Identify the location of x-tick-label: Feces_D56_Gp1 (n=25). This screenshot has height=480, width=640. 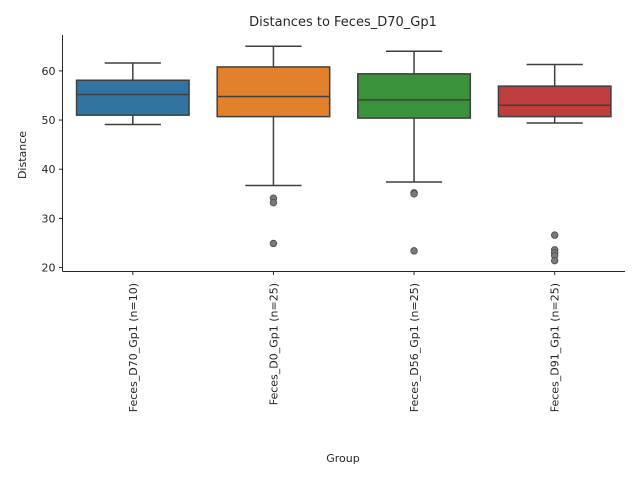
(414, 347).